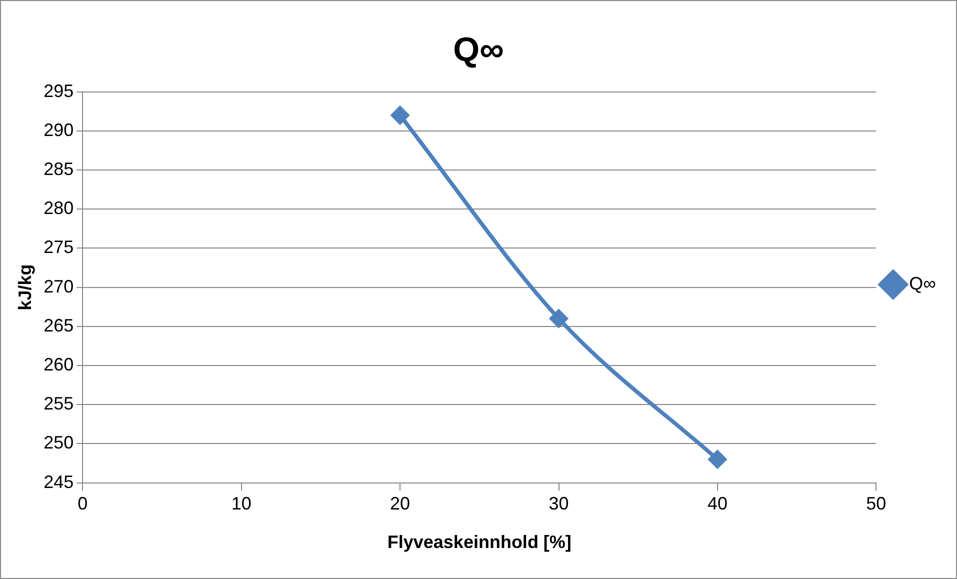 The image size is (957, 579). Describe the element at coordinates (59, 442) in the screenshot. I see `y-tick-label: 250` at that location.